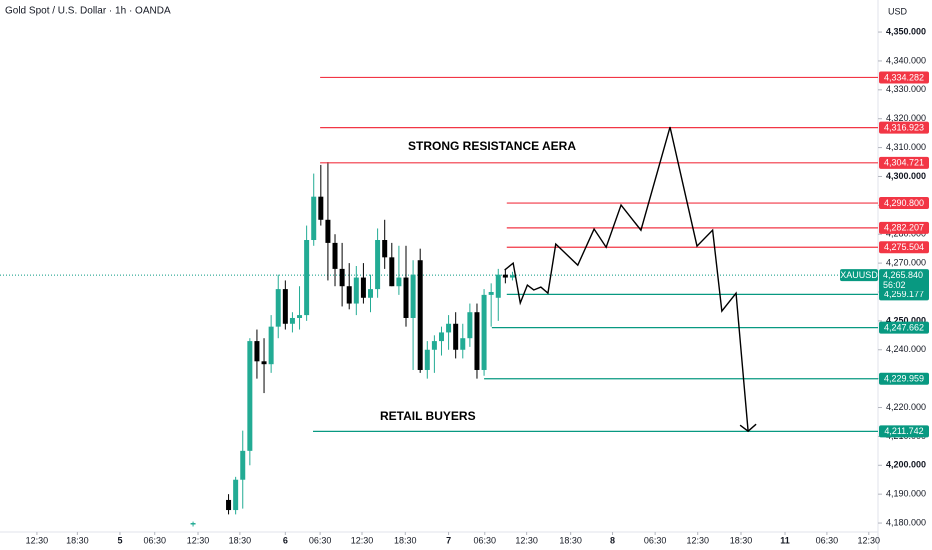  Describe the element at coordinates (898, 11) in the screenshot. I see `y-axis-label: USD` at that location.